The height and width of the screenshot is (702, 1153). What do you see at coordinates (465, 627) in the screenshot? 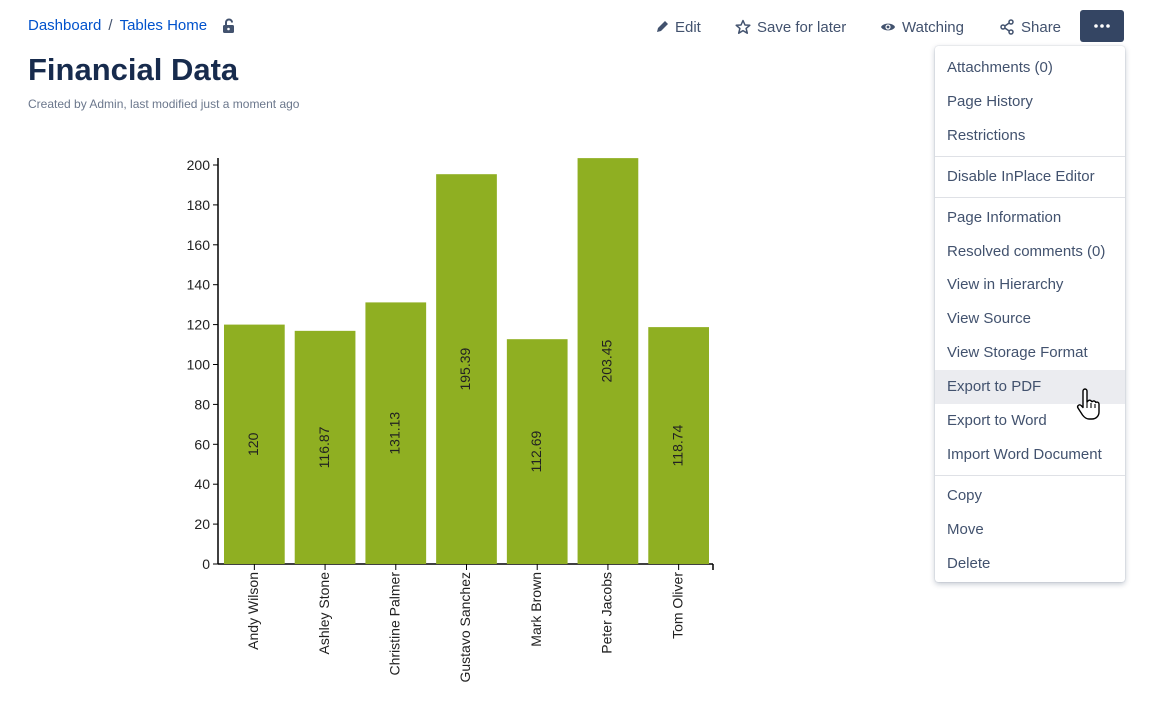
I see `x-tick-label: Gustavo Sanchez` at bounding box center [465, 627].